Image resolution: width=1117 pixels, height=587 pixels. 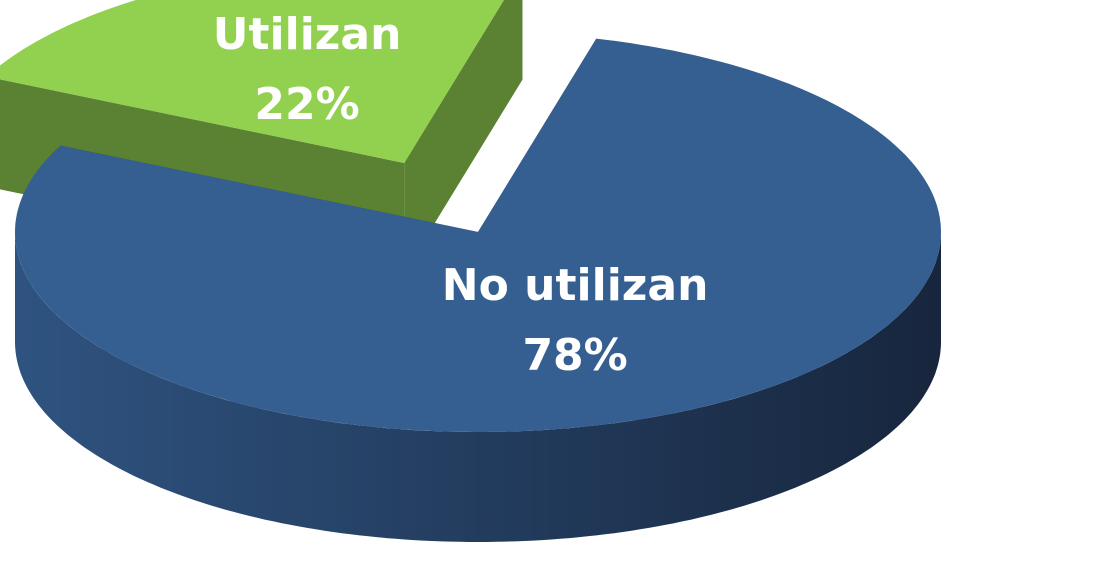 I want to click on slice-label: Utilizan, so click(x=307, y=34).